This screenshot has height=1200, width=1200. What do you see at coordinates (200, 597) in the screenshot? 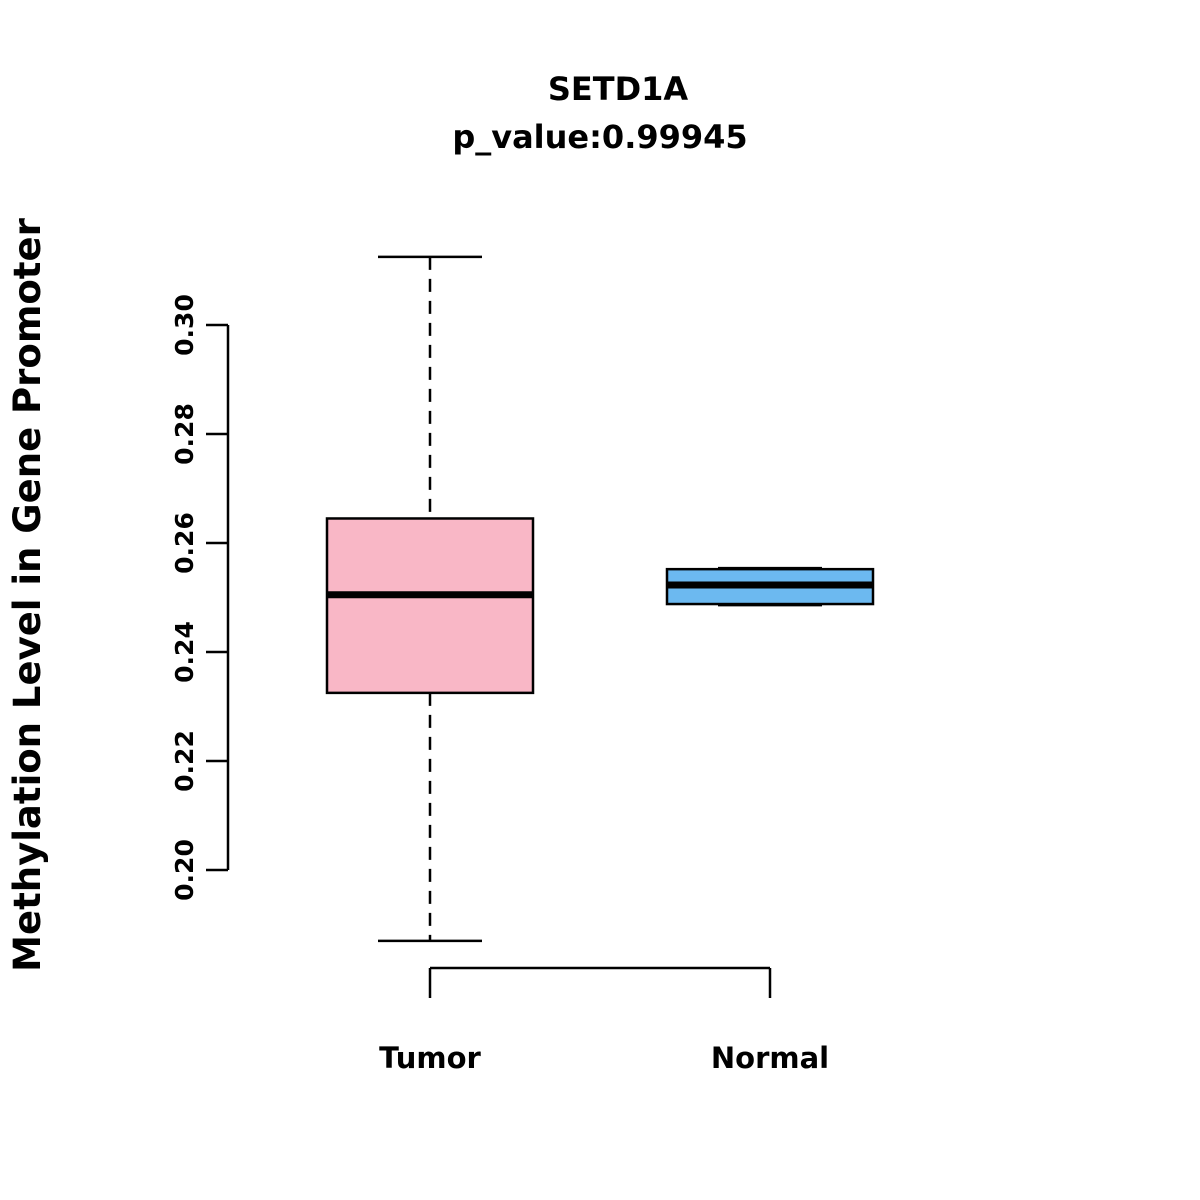
I see `y-axis: 0.20 0.22 0.24 0.26 0.28 0.30` at bounding box center [200, 597].